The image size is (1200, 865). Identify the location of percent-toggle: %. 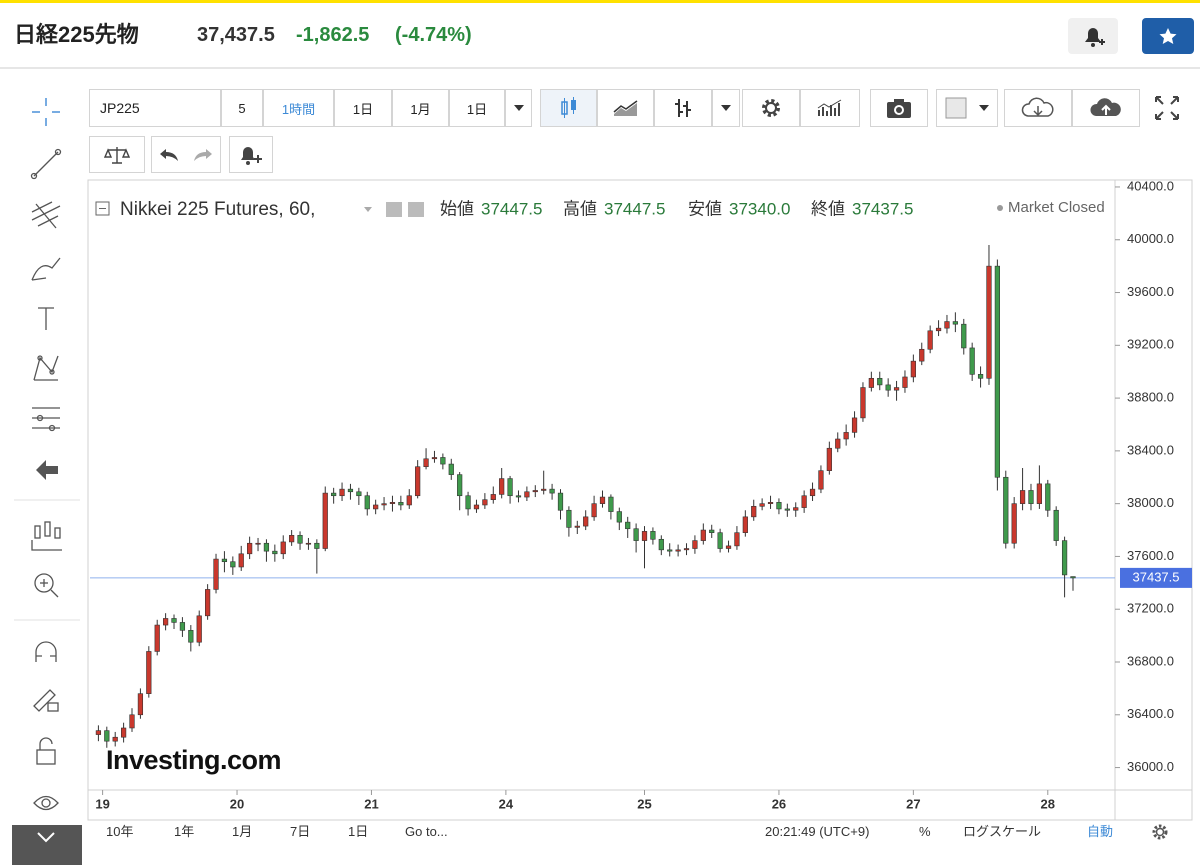
(925, 831).